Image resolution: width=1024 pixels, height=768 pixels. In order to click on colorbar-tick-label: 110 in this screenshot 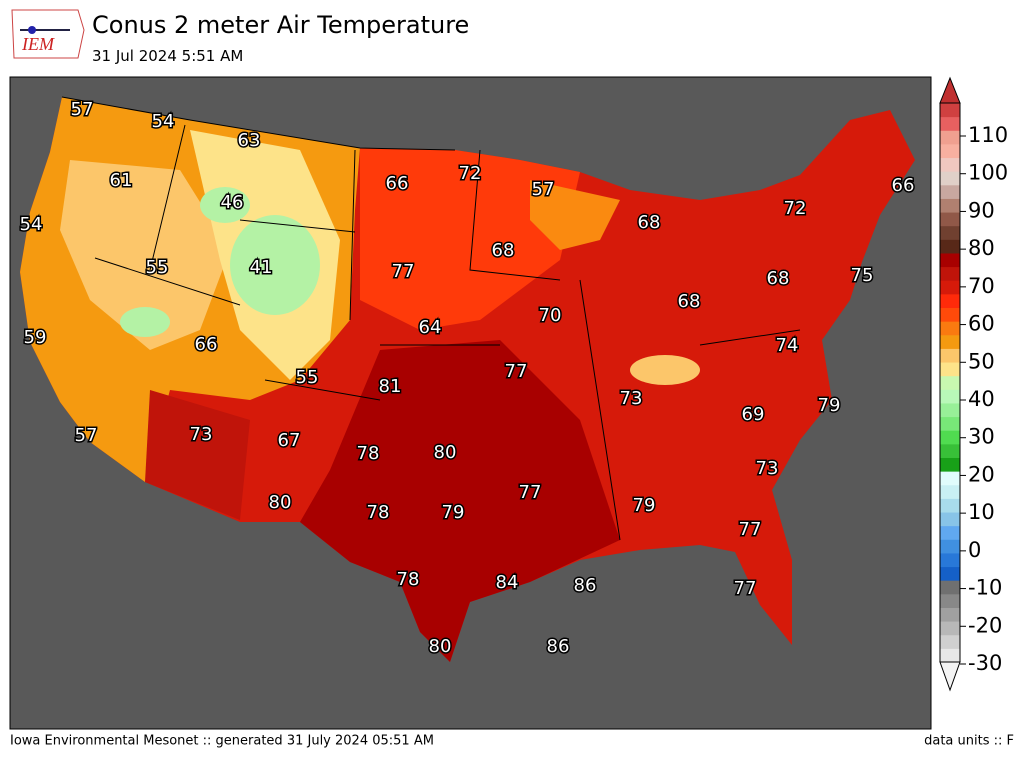, I will do `click(988, 135)`.